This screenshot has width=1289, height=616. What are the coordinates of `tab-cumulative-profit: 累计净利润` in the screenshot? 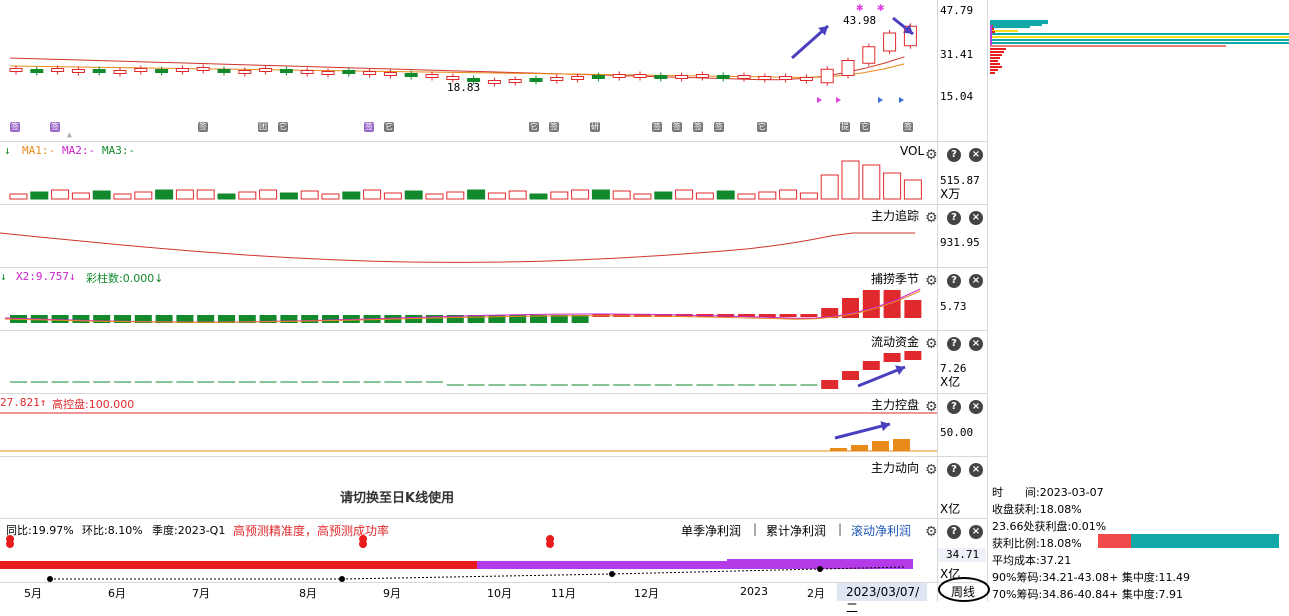 It's located at (796, 531).